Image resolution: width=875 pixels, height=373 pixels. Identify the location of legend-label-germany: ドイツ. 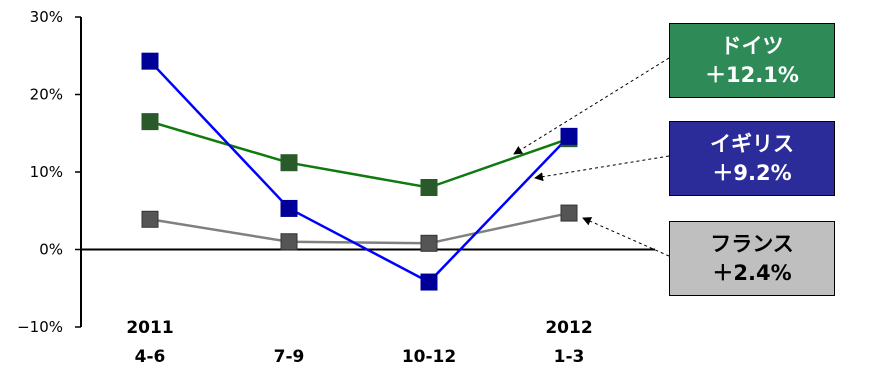
(752, 45).